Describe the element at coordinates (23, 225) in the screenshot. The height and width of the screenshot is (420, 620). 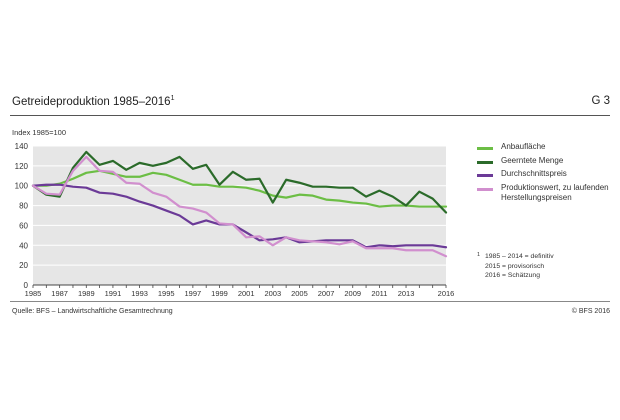
I see `y-tick-label: 60` at that location.